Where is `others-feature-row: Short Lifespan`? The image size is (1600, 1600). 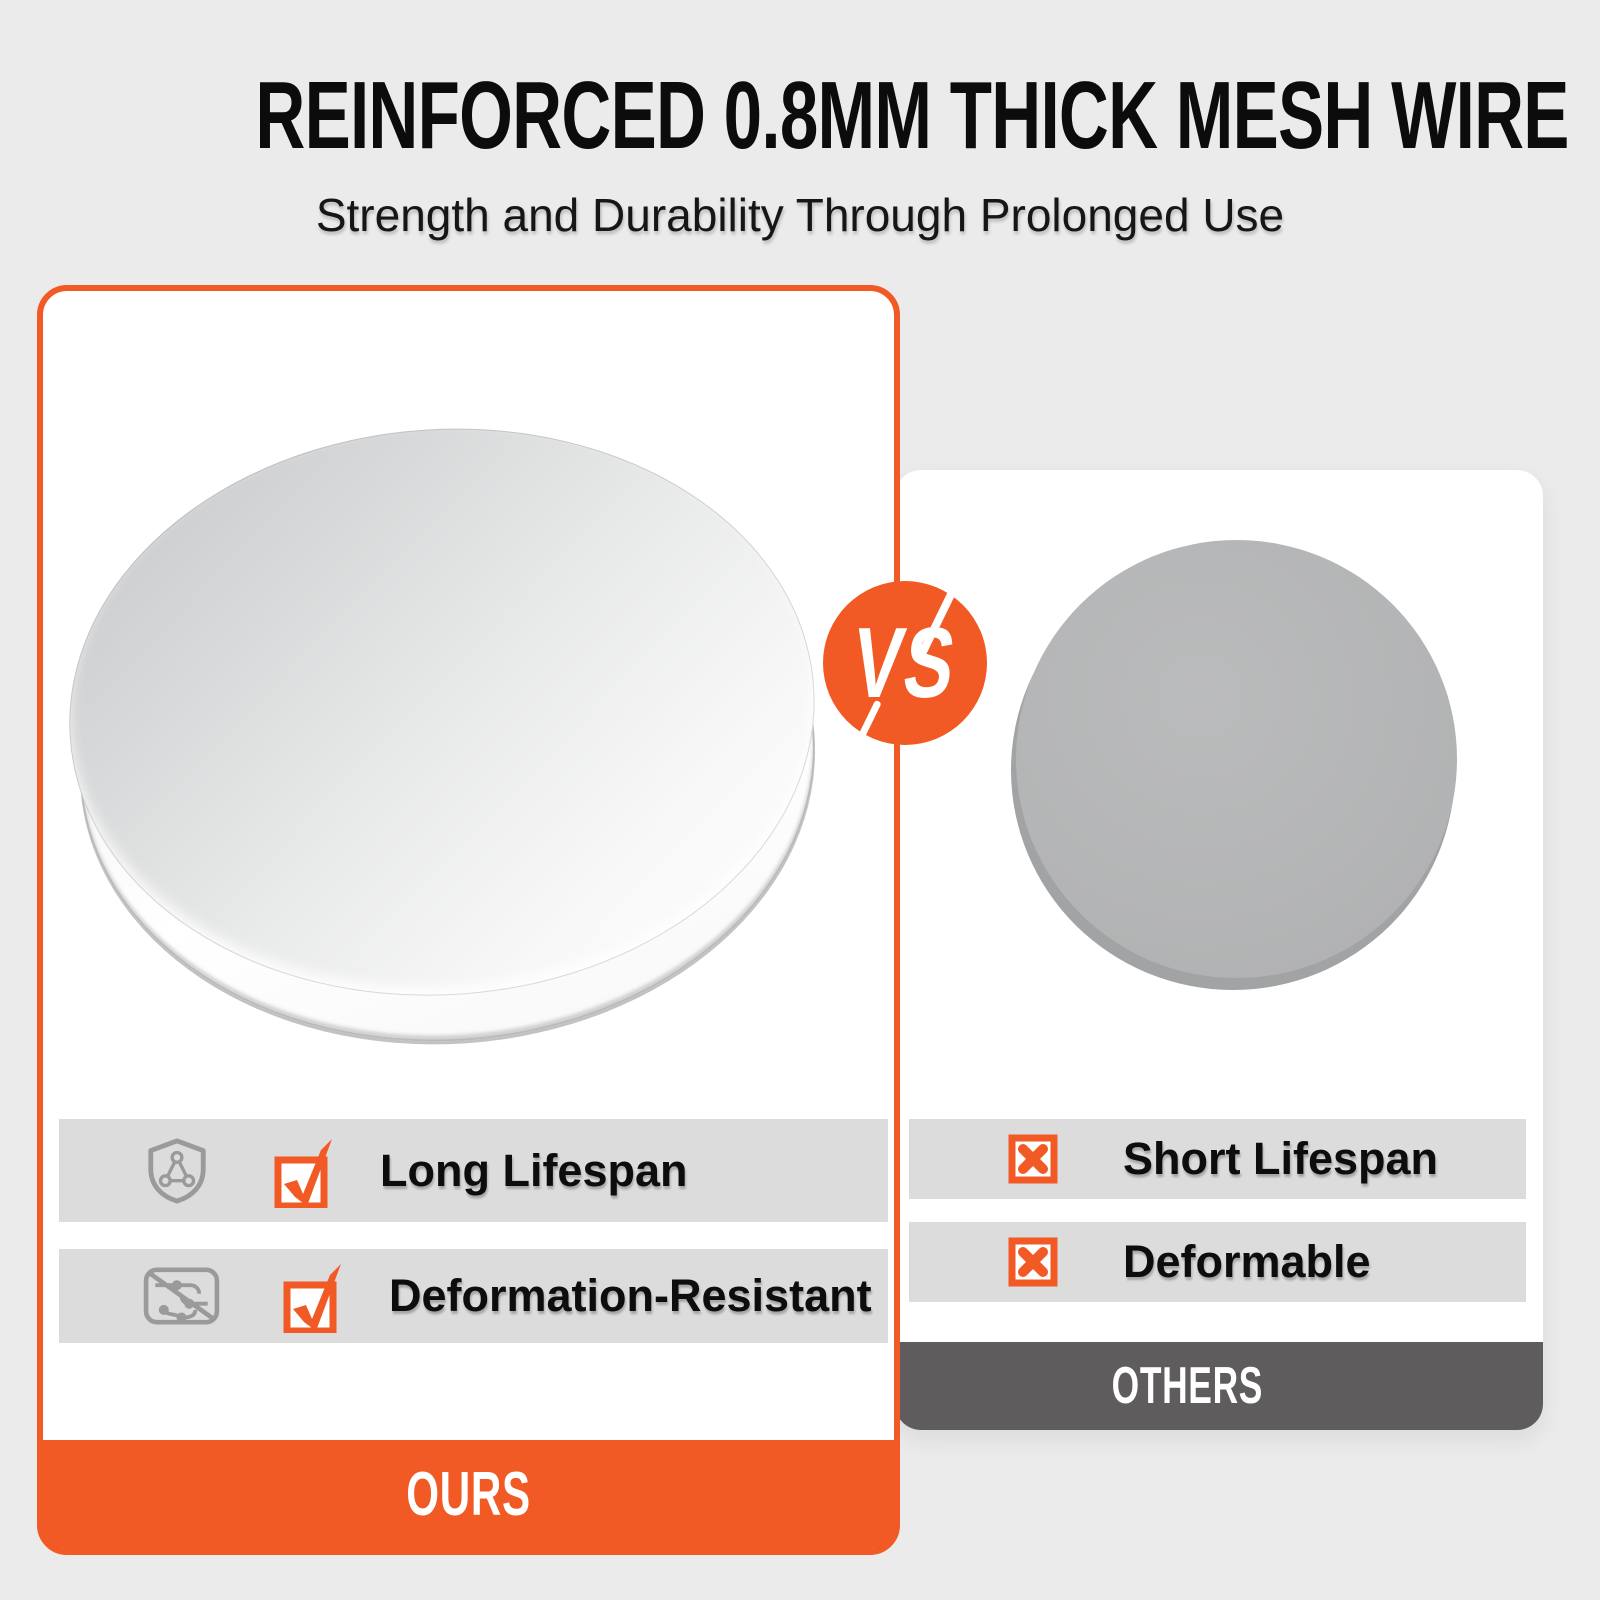
others-feature-row: Short Lifespan is located at coordinates (1217, 1159).